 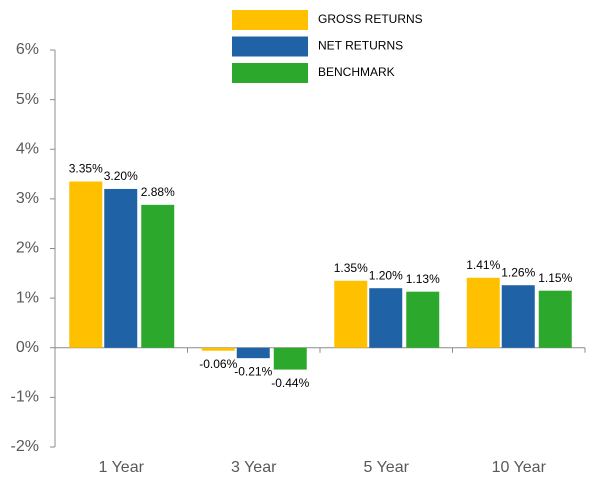 What do you see at coordinates (218, 364) in the screenshot?
I see `data-label: -0.06%` at bounding box center [218, 364].